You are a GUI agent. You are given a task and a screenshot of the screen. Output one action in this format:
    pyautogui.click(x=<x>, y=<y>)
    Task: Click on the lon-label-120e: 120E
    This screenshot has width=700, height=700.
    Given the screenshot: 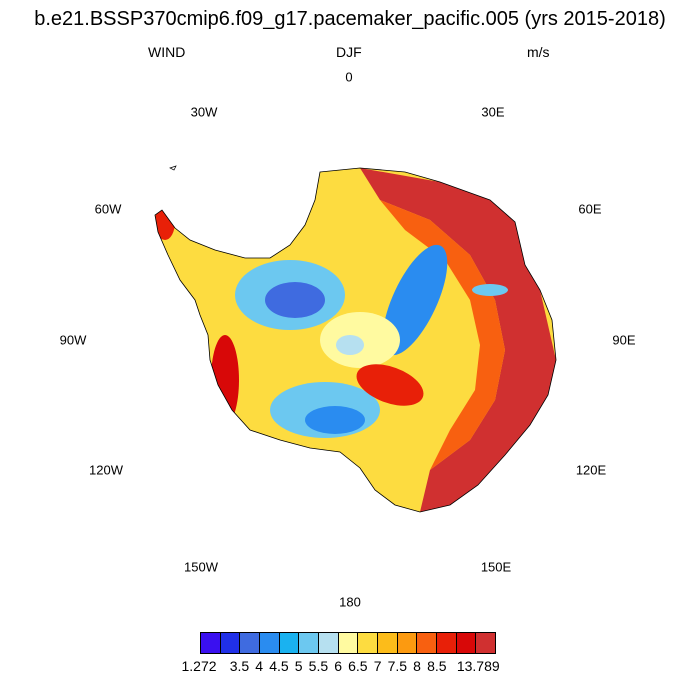 What is the action you would take?
    pyautogui.click(x=591, y=470)
    